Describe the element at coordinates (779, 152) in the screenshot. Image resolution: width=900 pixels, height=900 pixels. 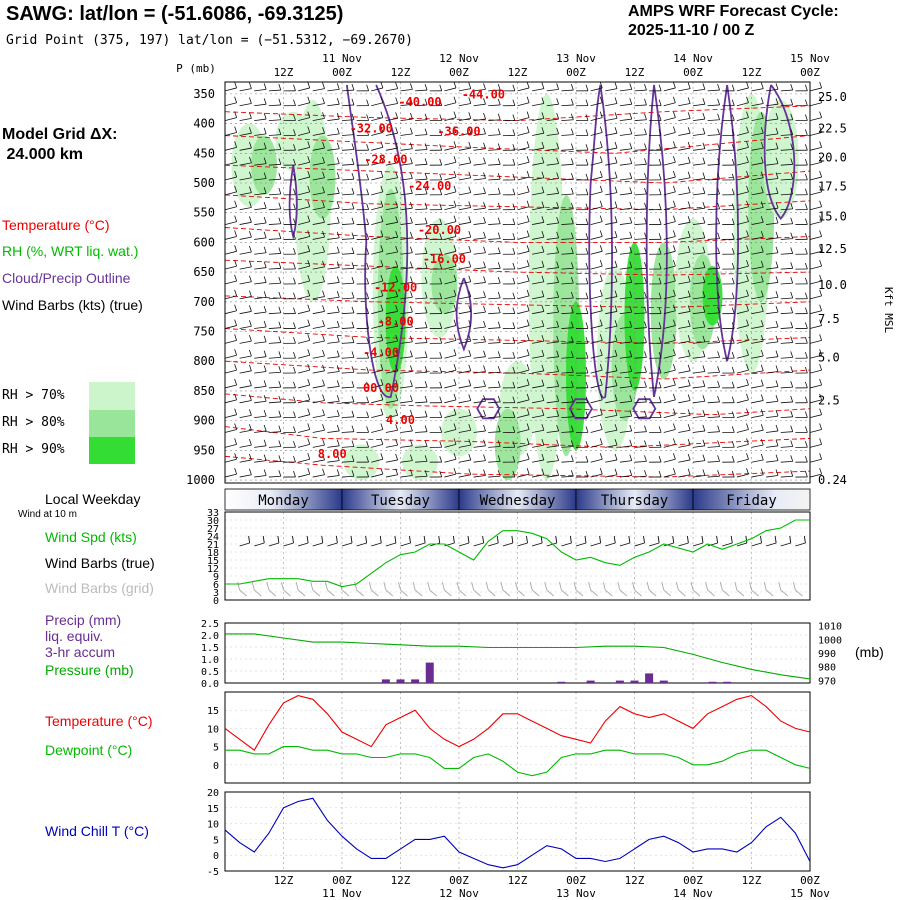
I see `cloud-outline` at that location.